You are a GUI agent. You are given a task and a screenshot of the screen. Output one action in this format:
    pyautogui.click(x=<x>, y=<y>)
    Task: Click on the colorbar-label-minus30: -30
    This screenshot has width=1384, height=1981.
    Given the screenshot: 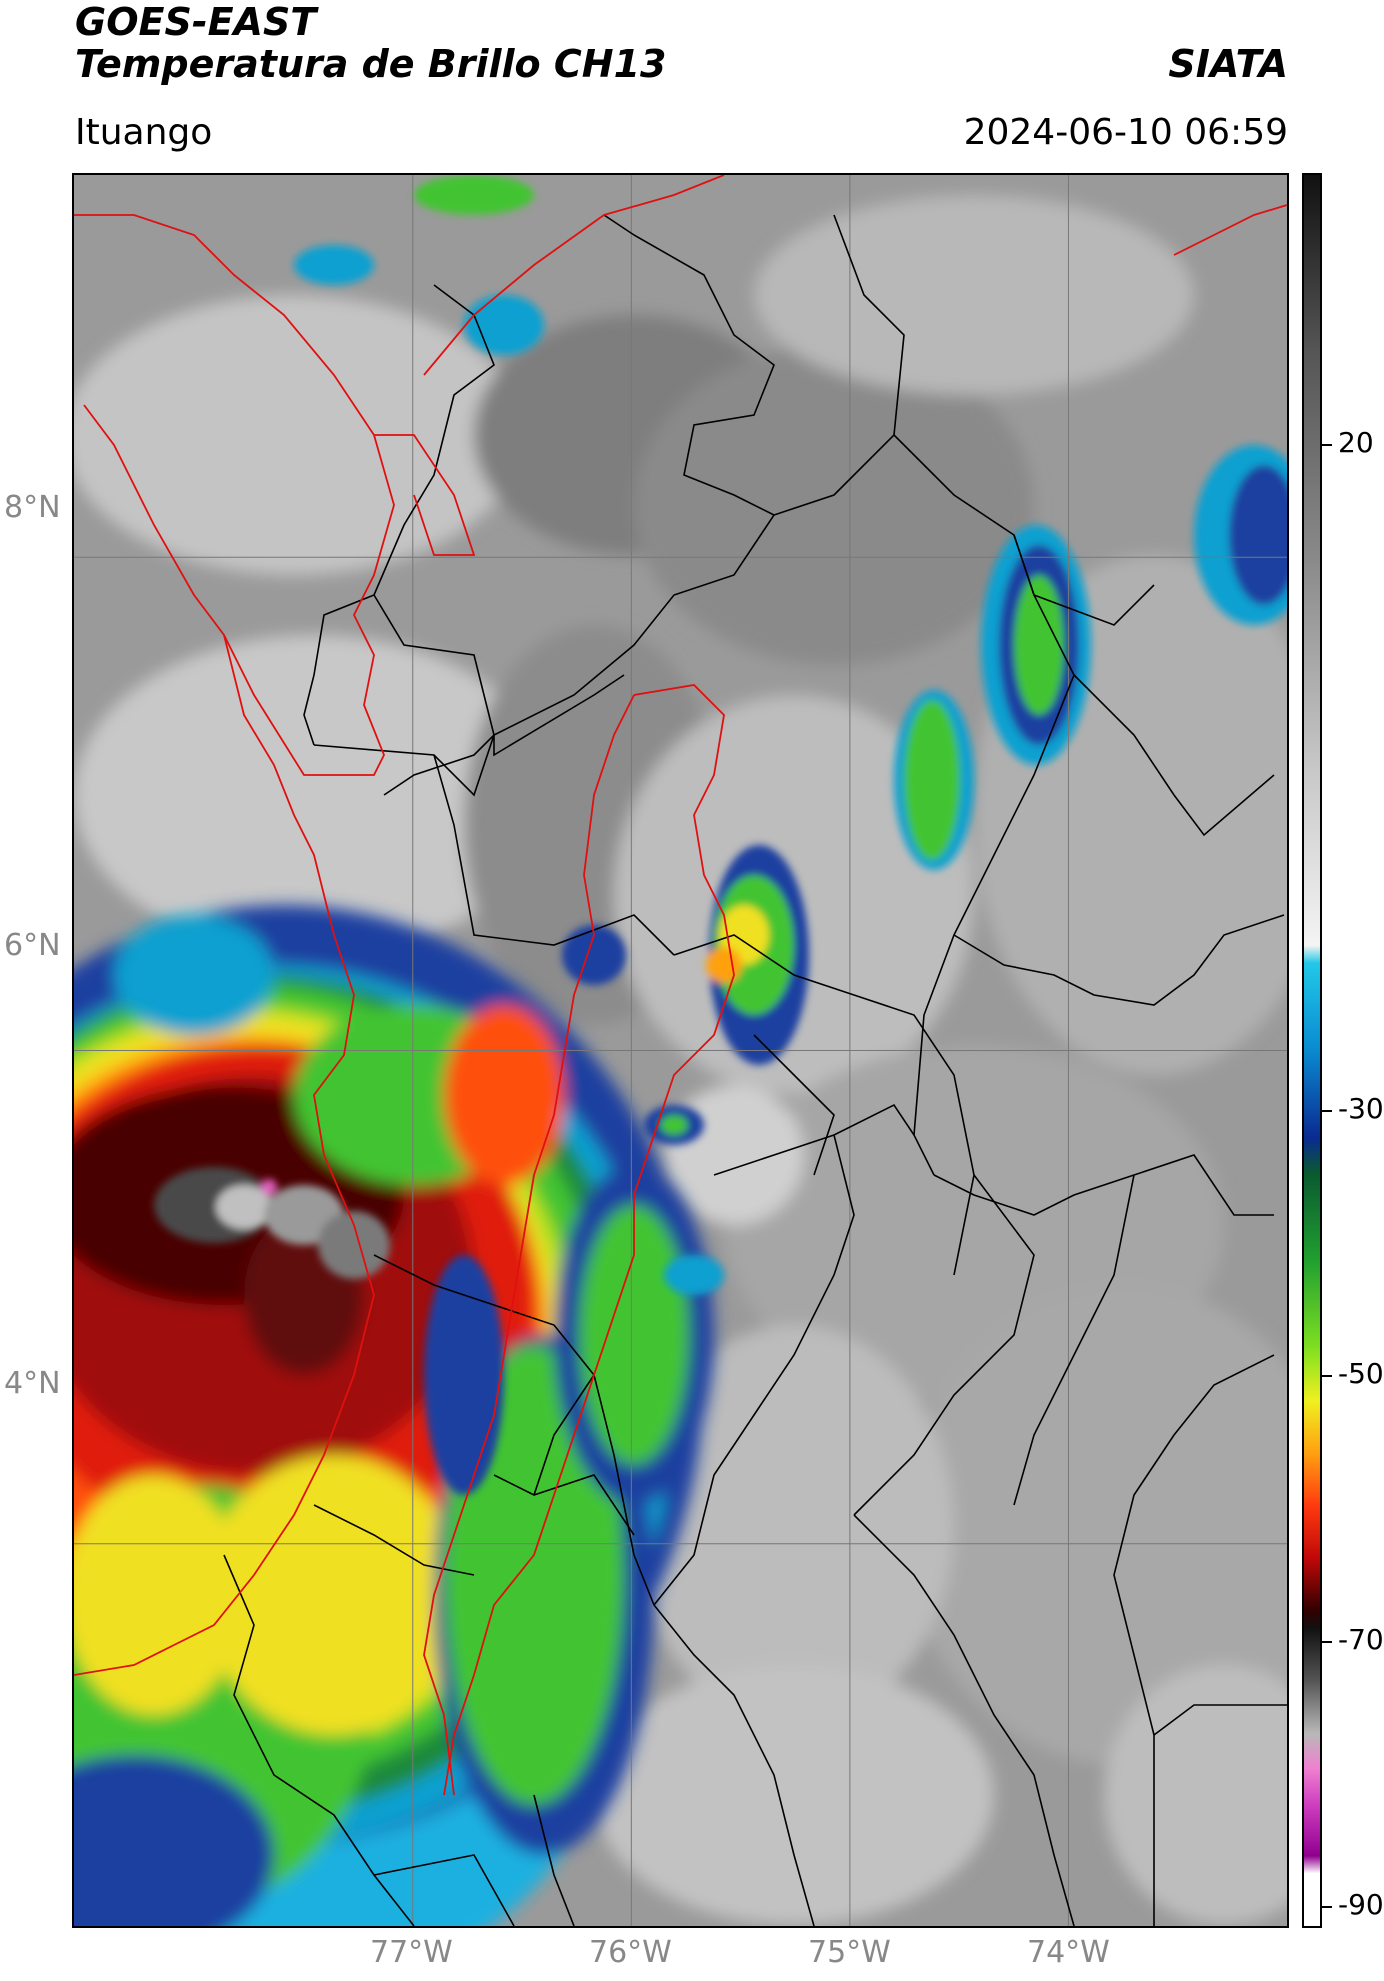 What is the action you would take?
    pyautogui.click(x=1361, y=1108)
    